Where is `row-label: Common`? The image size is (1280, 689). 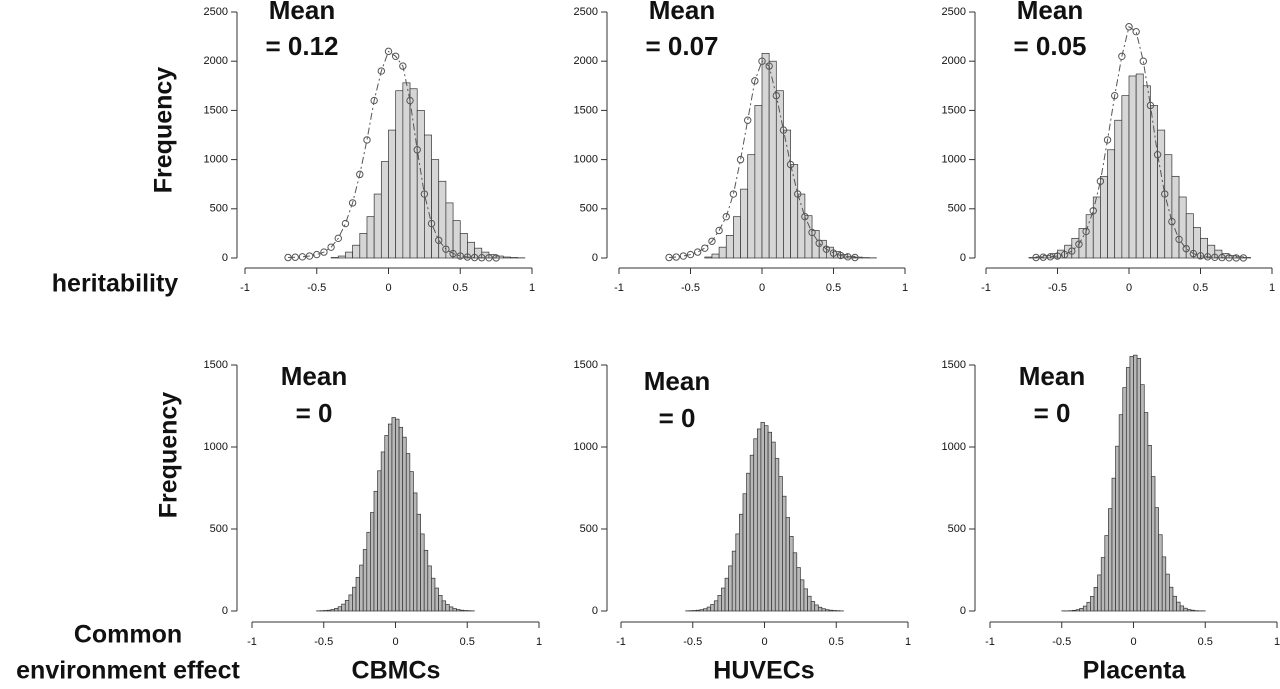
row-label: Common is located at coordinates (128, 635).